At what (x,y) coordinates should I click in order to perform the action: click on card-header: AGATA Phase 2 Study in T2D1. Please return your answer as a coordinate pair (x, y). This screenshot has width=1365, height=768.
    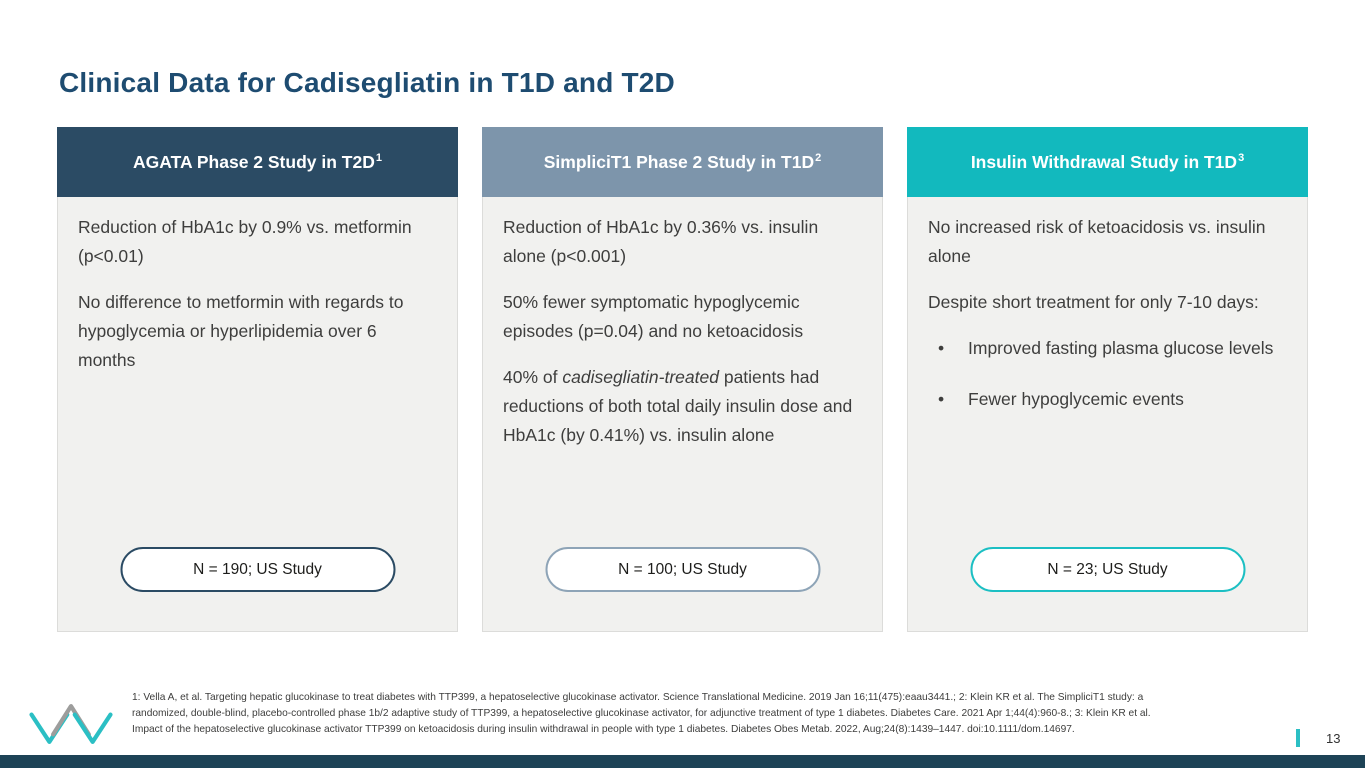
    Looking at the image, I should click on (257, 162).